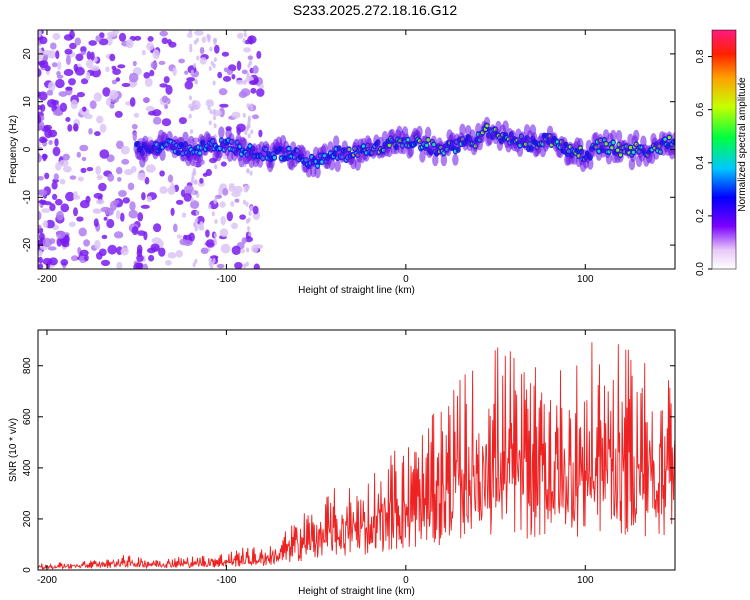 The image size is (750, 600). I want to click on y-tick-label: 20, so click(27, 54).